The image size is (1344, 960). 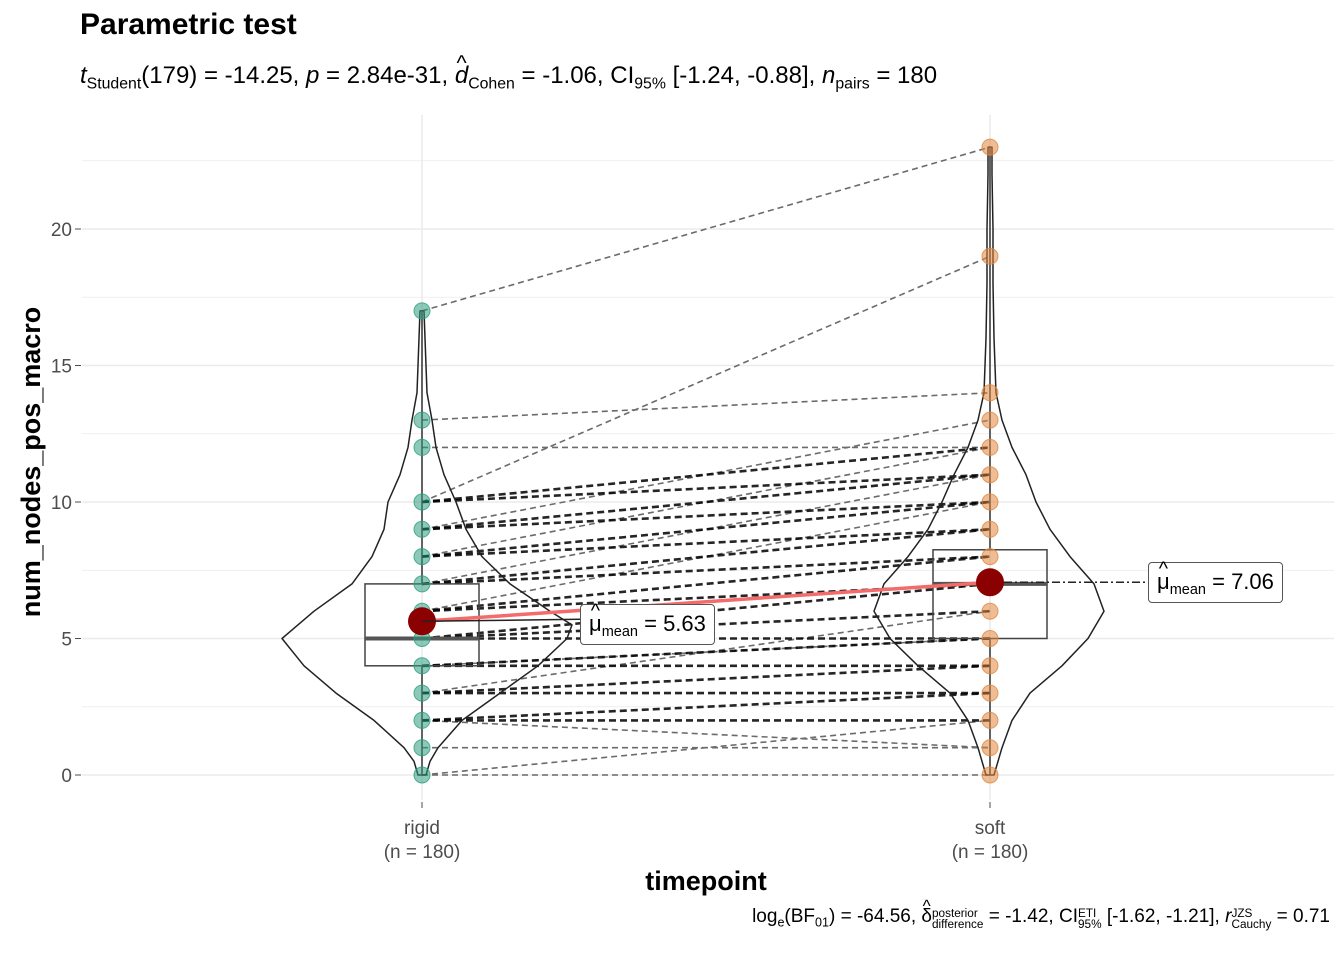 What do you see at coordinates (61, 503) in the screenshot?
I see `y-tick-label: 10` at bounding box center [61, 503].